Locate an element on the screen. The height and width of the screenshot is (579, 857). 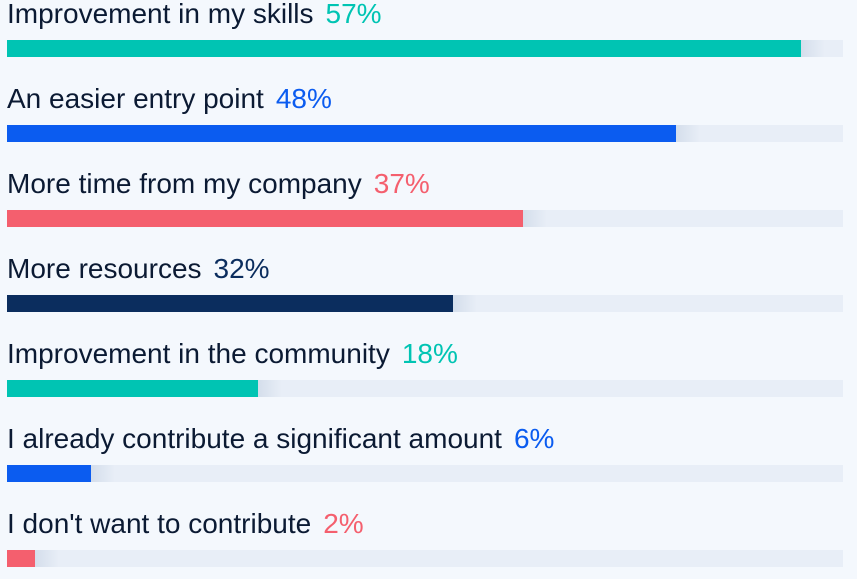
bar-label-line: Improvement in my skills 57% is located at coordinates (194, 15).